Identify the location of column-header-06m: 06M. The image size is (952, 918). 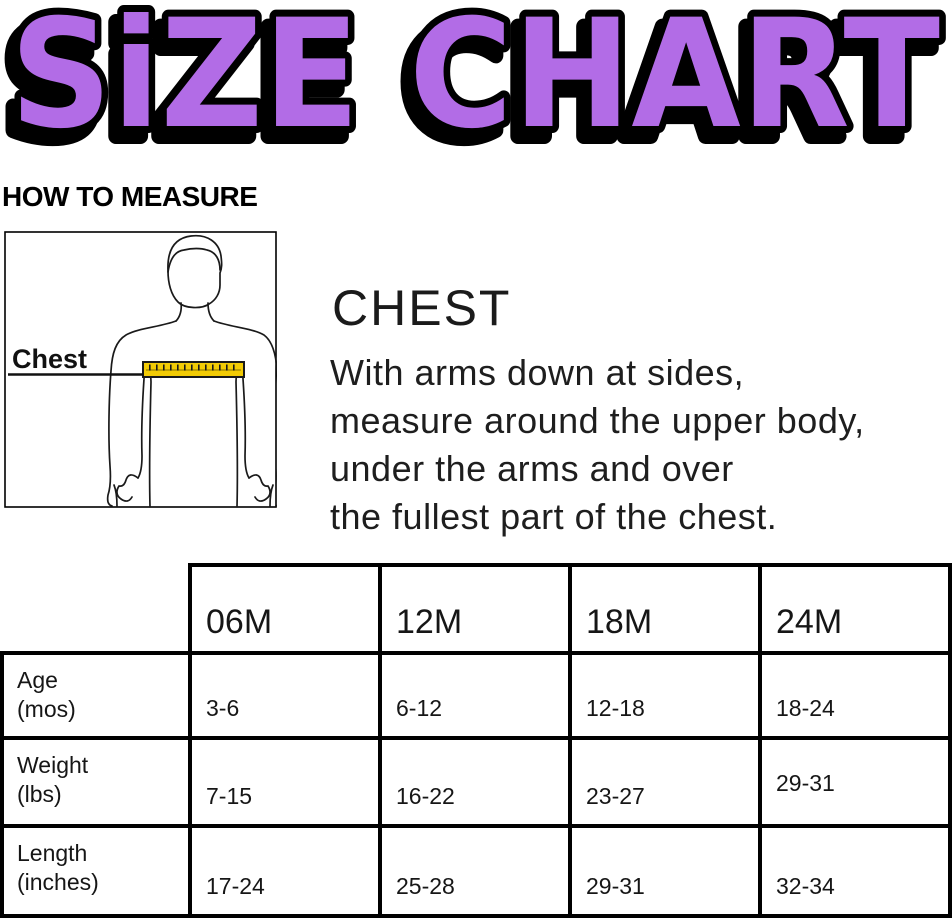
(285, 609).